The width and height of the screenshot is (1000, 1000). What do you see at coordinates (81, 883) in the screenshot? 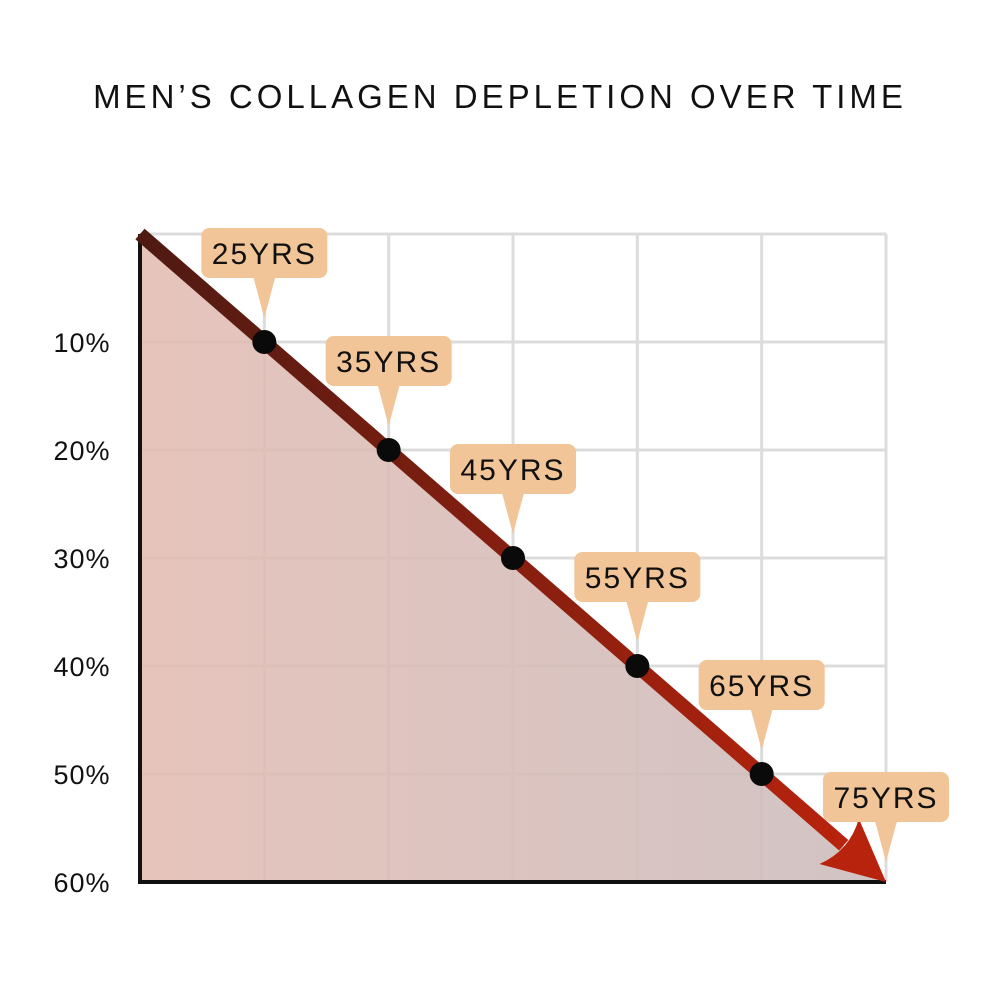
I see `y-tick-label: 60%` at bounding box center [81, 883].